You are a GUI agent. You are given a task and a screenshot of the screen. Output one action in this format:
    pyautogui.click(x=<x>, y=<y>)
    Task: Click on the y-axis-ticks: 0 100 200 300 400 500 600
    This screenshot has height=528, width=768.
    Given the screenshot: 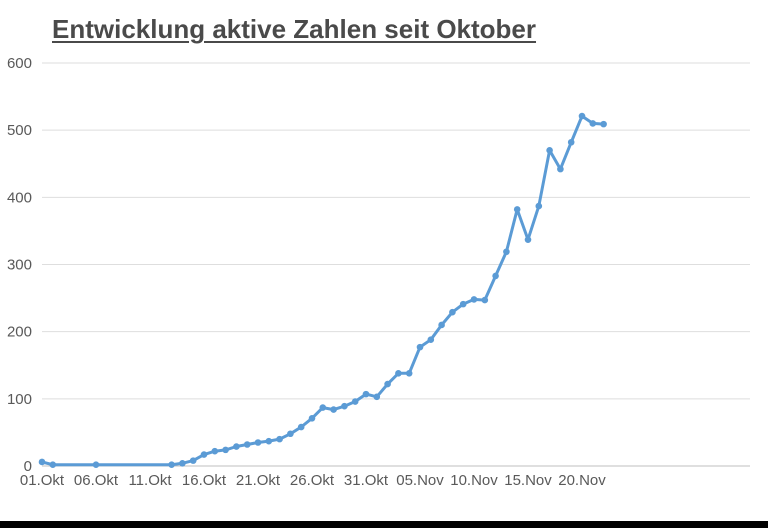 What is the action you would take?
    pyautogui.click(x=19, y=265)
    